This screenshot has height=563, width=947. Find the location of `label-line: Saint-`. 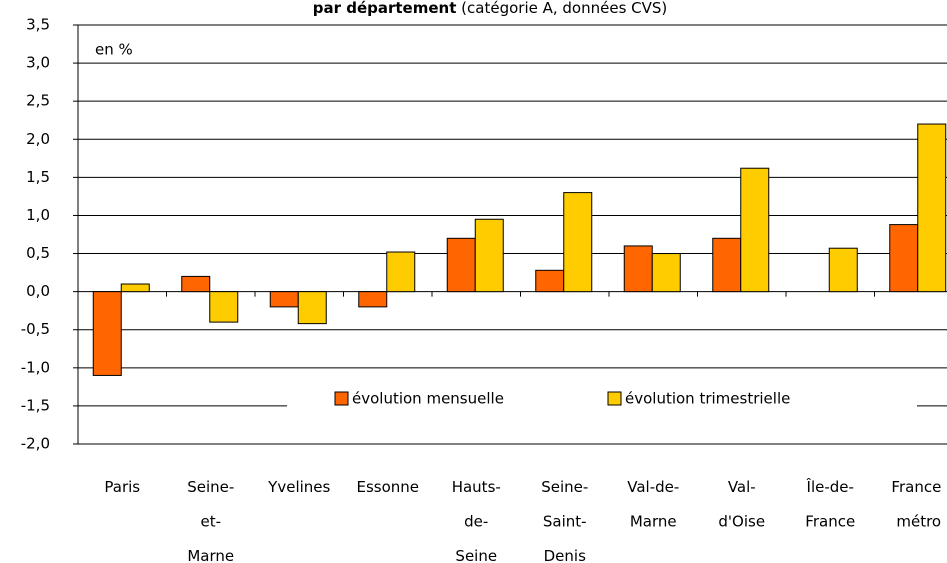

label-line: Saint- is located at coordinates (565, 521).